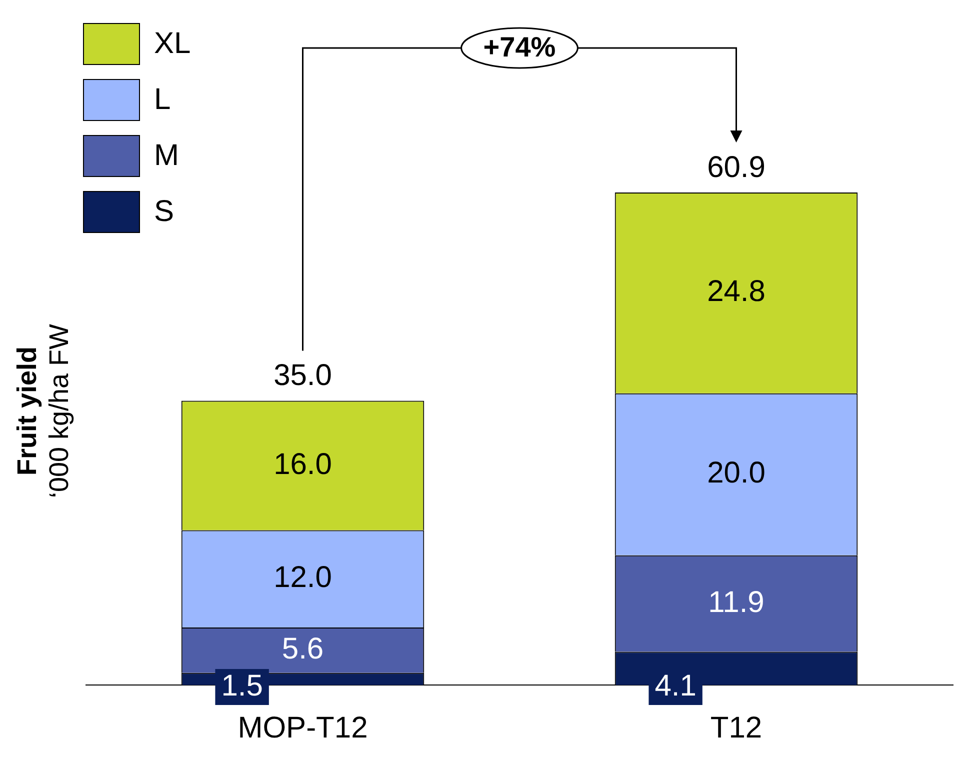 This screenshot has height=784, width=974. Describe the element at coordinates (736, 291) in the screenshot. I see `data-label: 24.8` at that location.